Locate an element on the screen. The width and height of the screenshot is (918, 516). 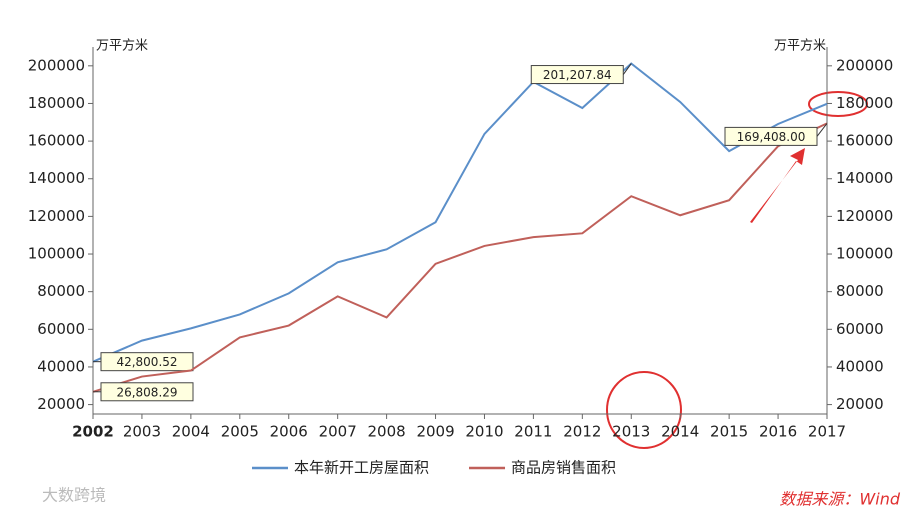
y-tick-label: 60000 is located at coordinates (61, 329).